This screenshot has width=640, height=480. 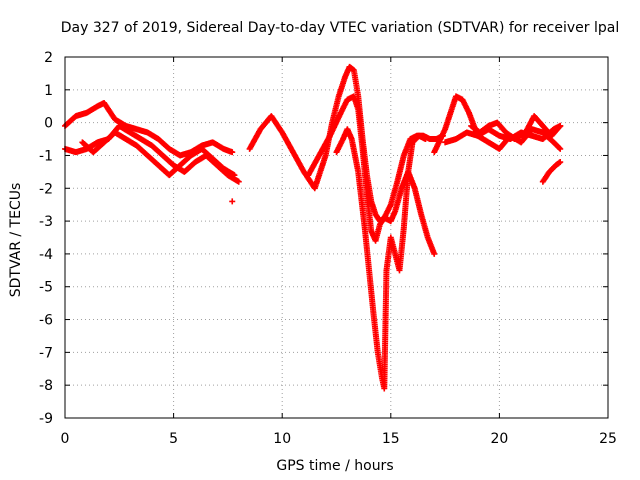 I want to click on y-tick-label: -5, so click(x=46, y=288).